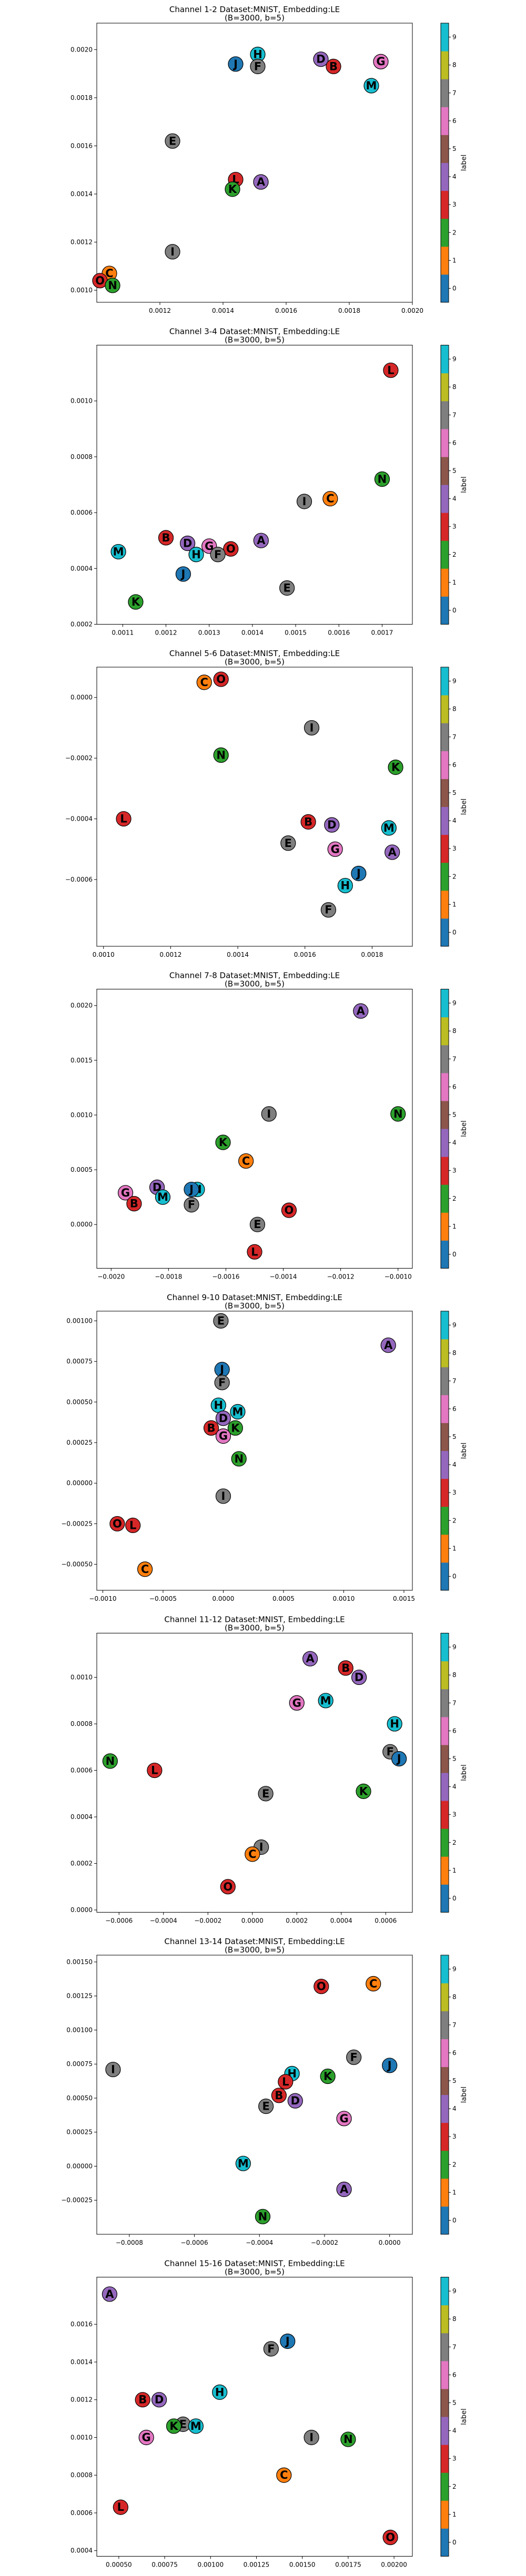 The image size is (526, 2576). I want to click on y-tick-label: 0.00100, so click(80, 1321).